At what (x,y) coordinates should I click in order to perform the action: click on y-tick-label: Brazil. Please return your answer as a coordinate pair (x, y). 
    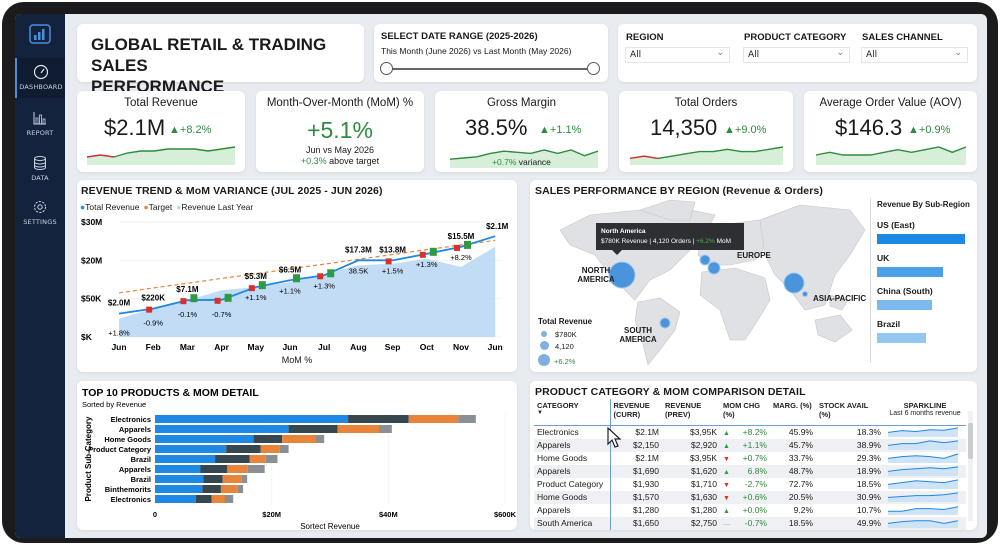
    Looking at the image, I should click on (141, 459).